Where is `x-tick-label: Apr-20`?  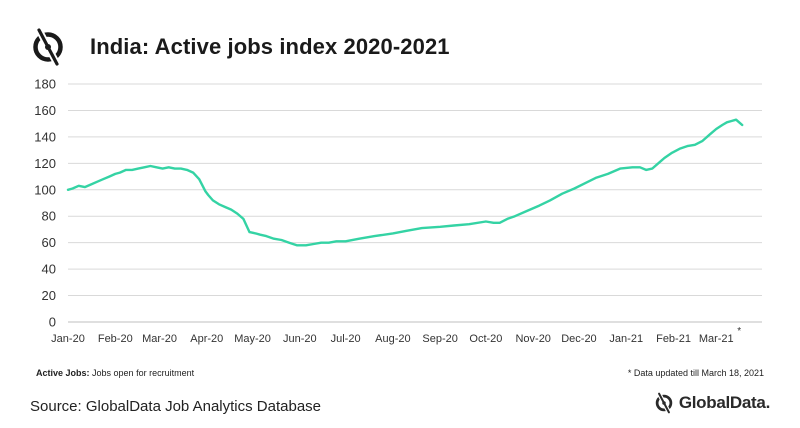 x-tick-label: Apr-20 is located at coordinates (206, 339).